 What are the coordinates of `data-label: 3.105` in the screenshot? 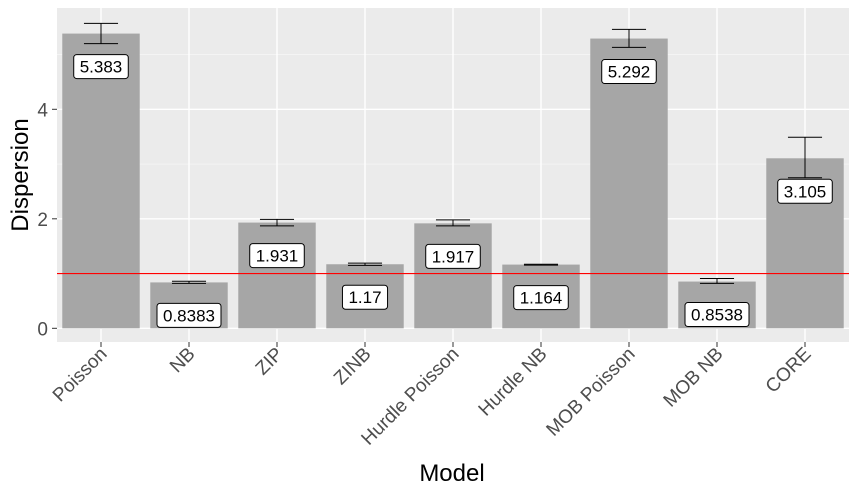 It's located at (805, 191).